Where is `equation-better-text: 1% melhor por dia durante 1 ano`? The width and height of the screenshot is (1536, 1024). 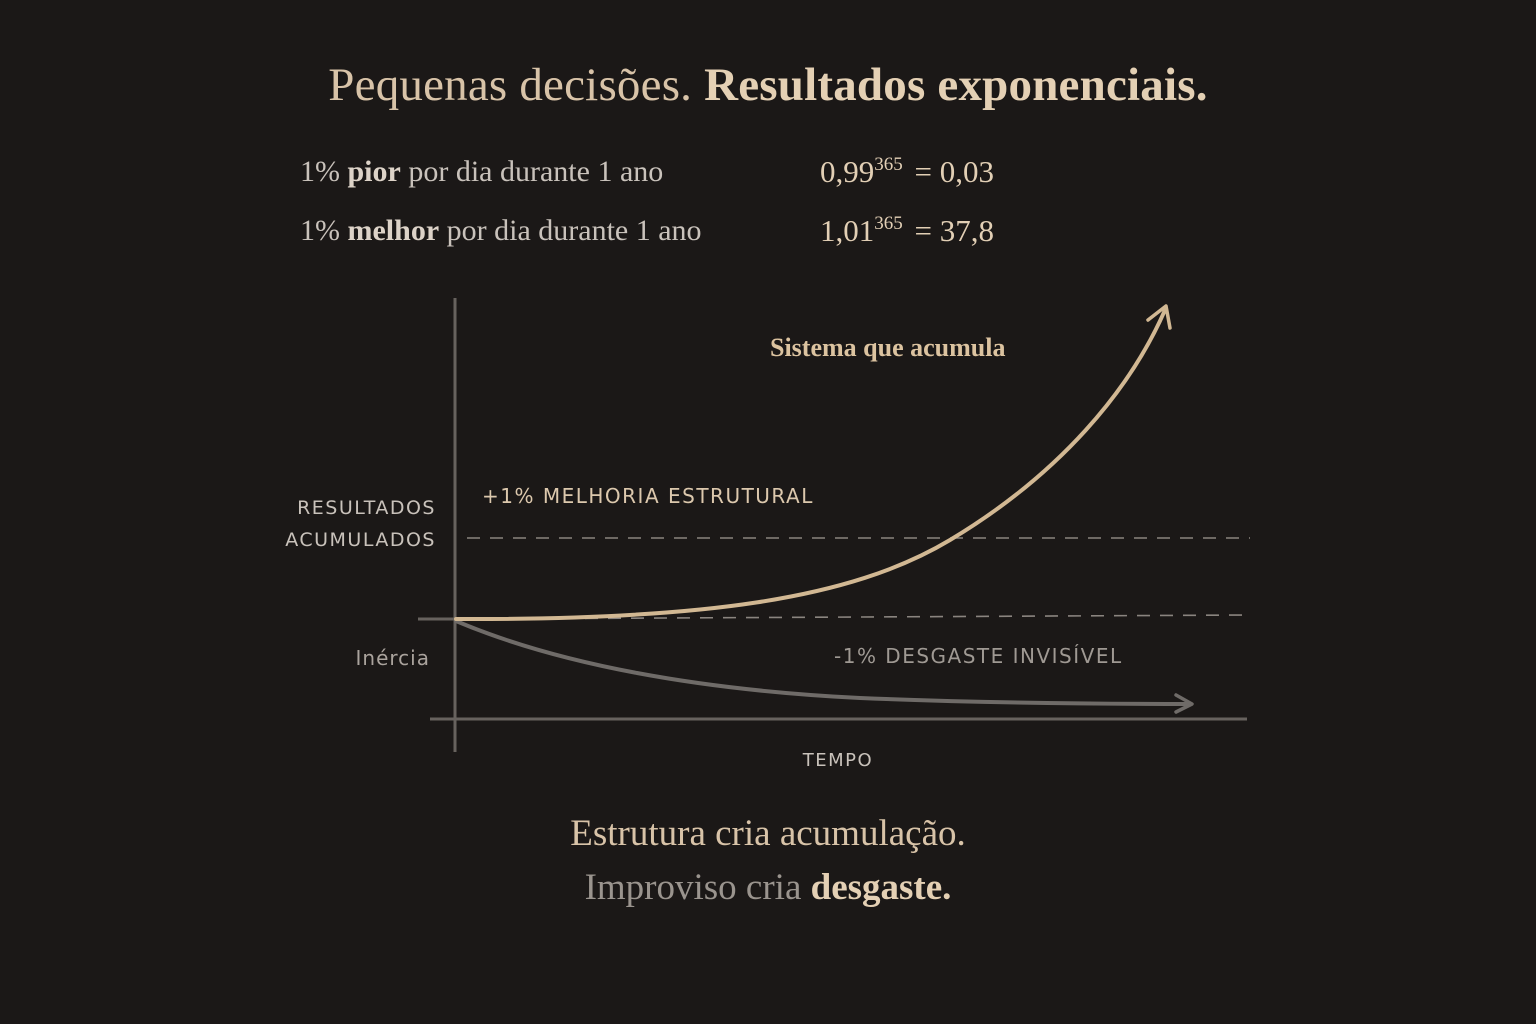 equation-better-text: 1% melhor por dia durante 1 ano is located at coordinates (501, 231).